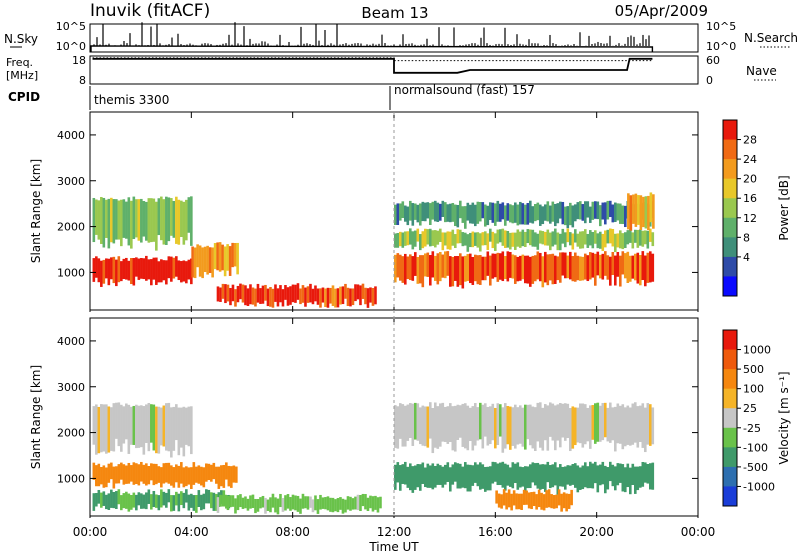 This screenshot has width=800, height=554. Describe the element at coordinates (131, 100) in the screenshot. I see `cpid-segment-1: themis 3300` at that location.